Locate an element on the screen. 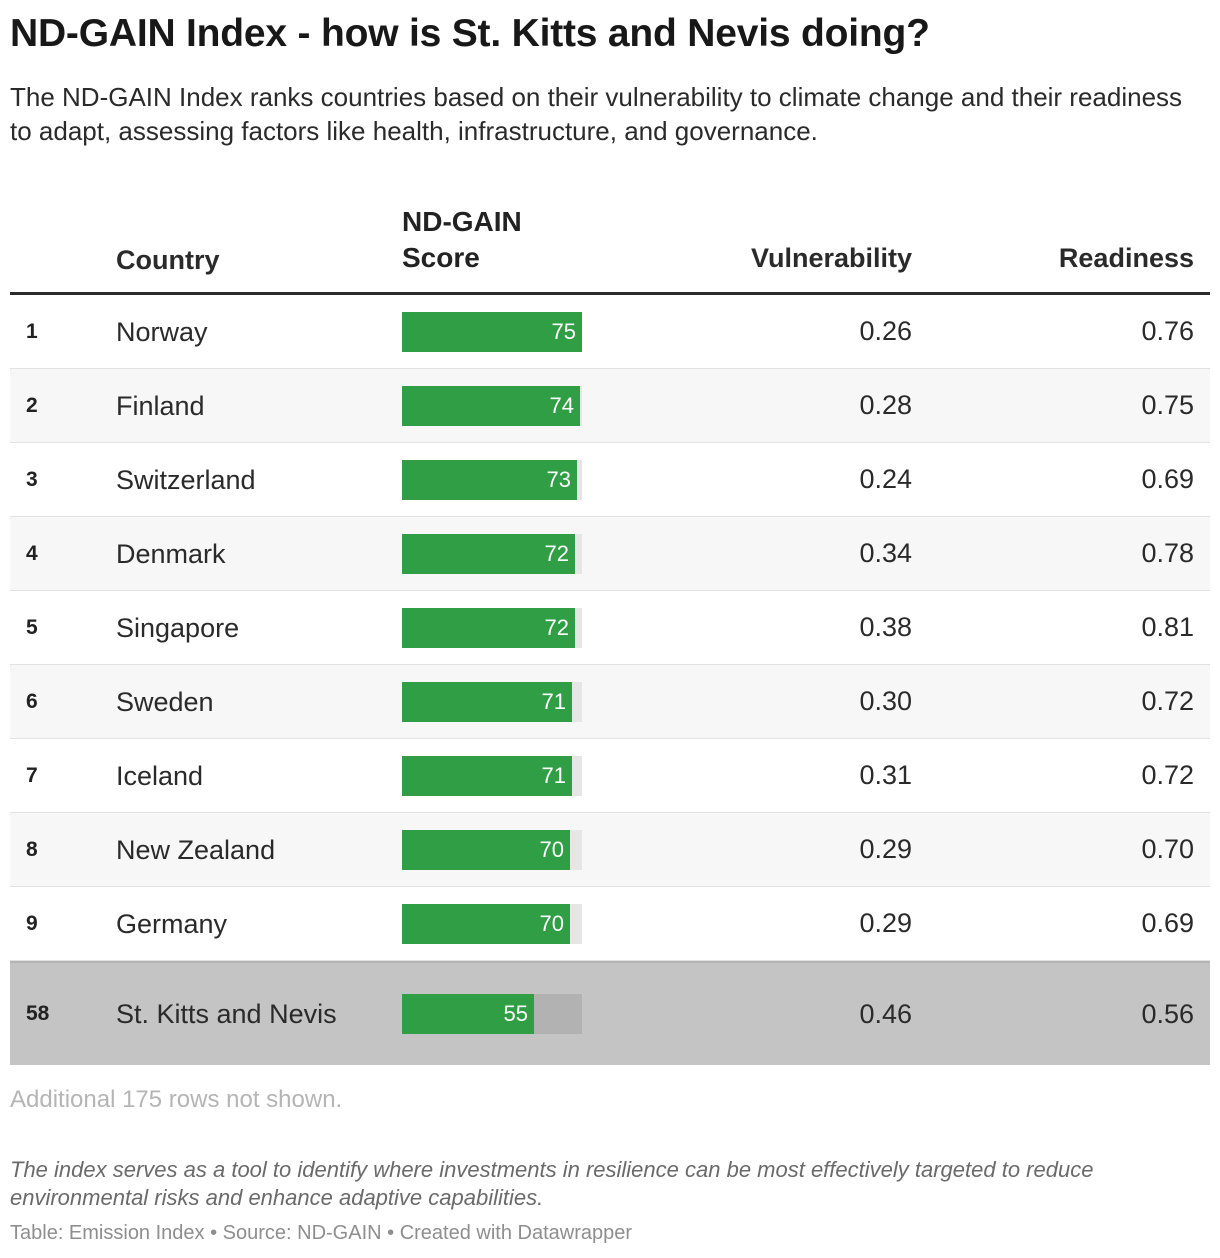  score-bar-track: 73 is located at coordinates (492, 479).